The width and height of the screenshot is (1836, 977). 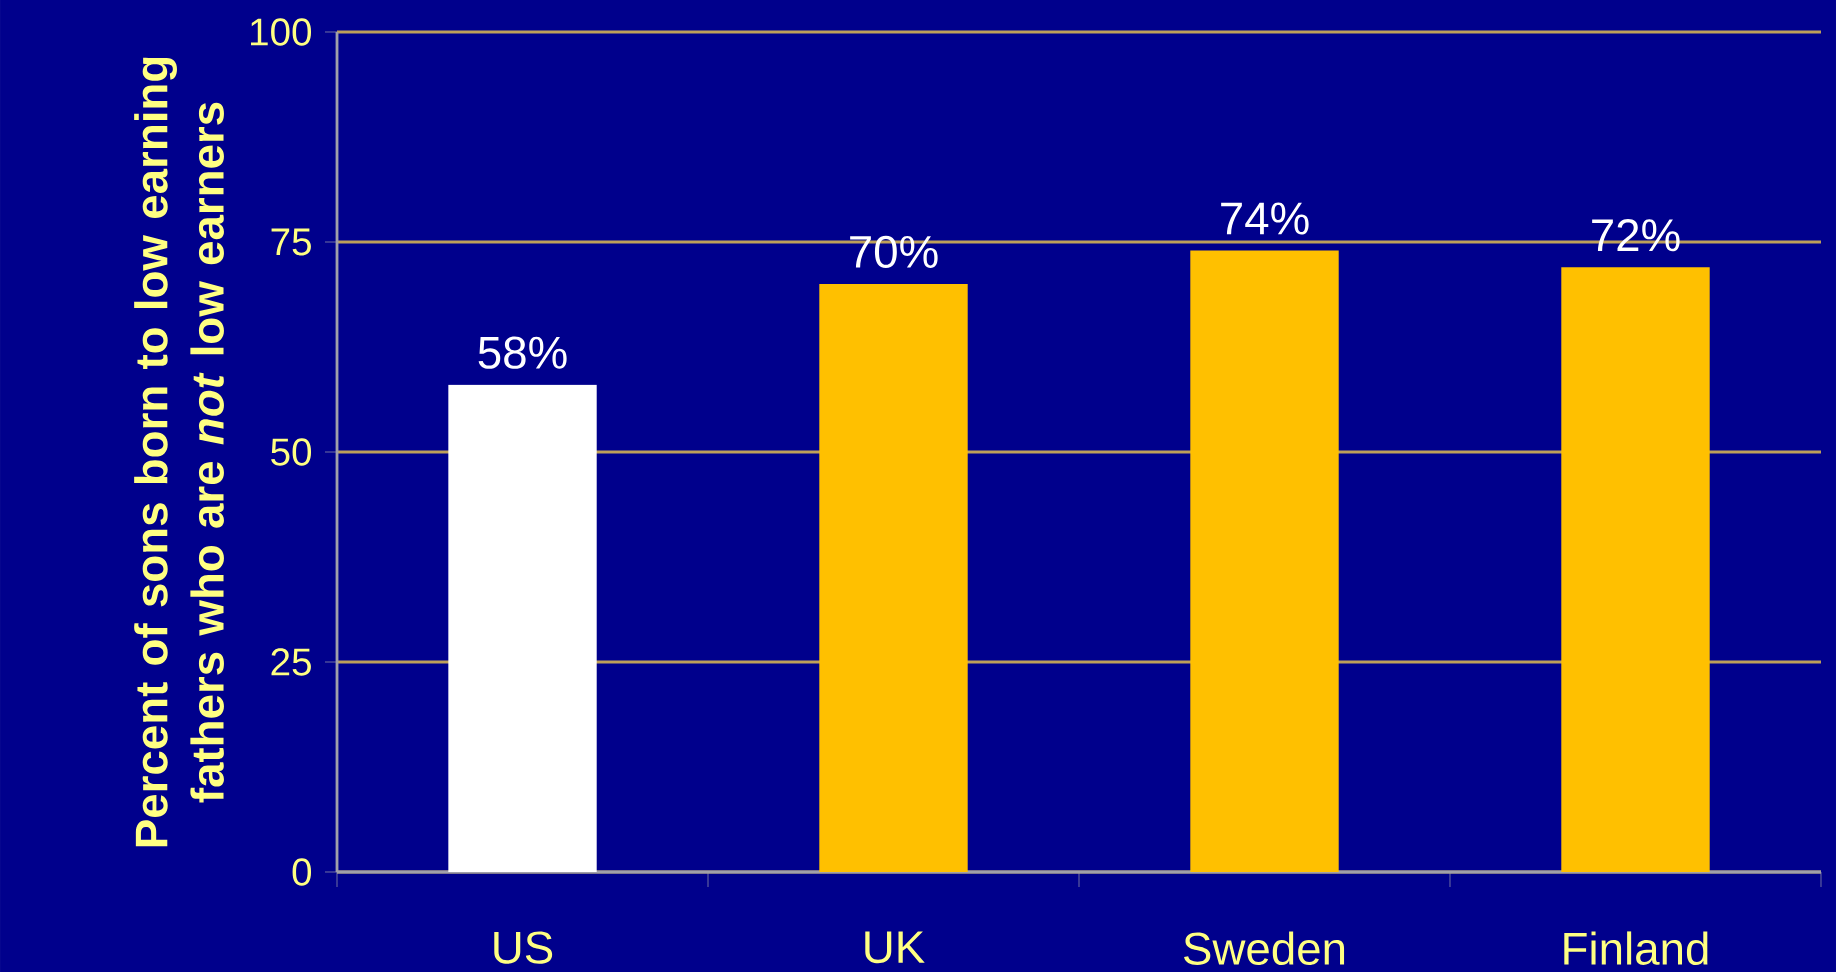 I want to click on y-tick-label: 25, so click(x=291, y=662).